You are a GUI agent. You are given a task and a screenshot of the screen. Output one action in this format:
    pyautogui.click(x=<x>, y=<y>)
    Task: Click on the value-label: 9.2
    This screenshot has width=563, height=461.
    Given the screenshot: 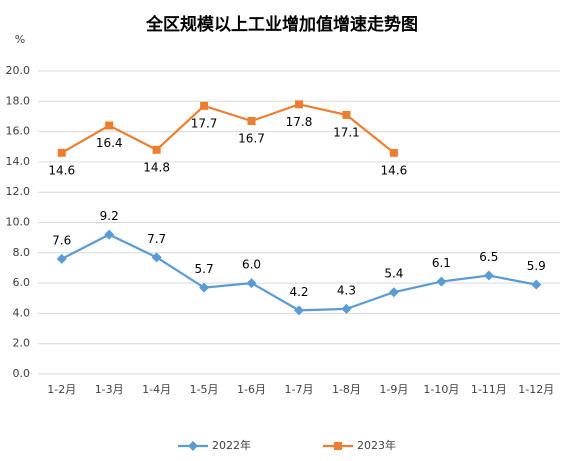 What is the action you would take?
    pyautogui.click(x=109, y=216)
    